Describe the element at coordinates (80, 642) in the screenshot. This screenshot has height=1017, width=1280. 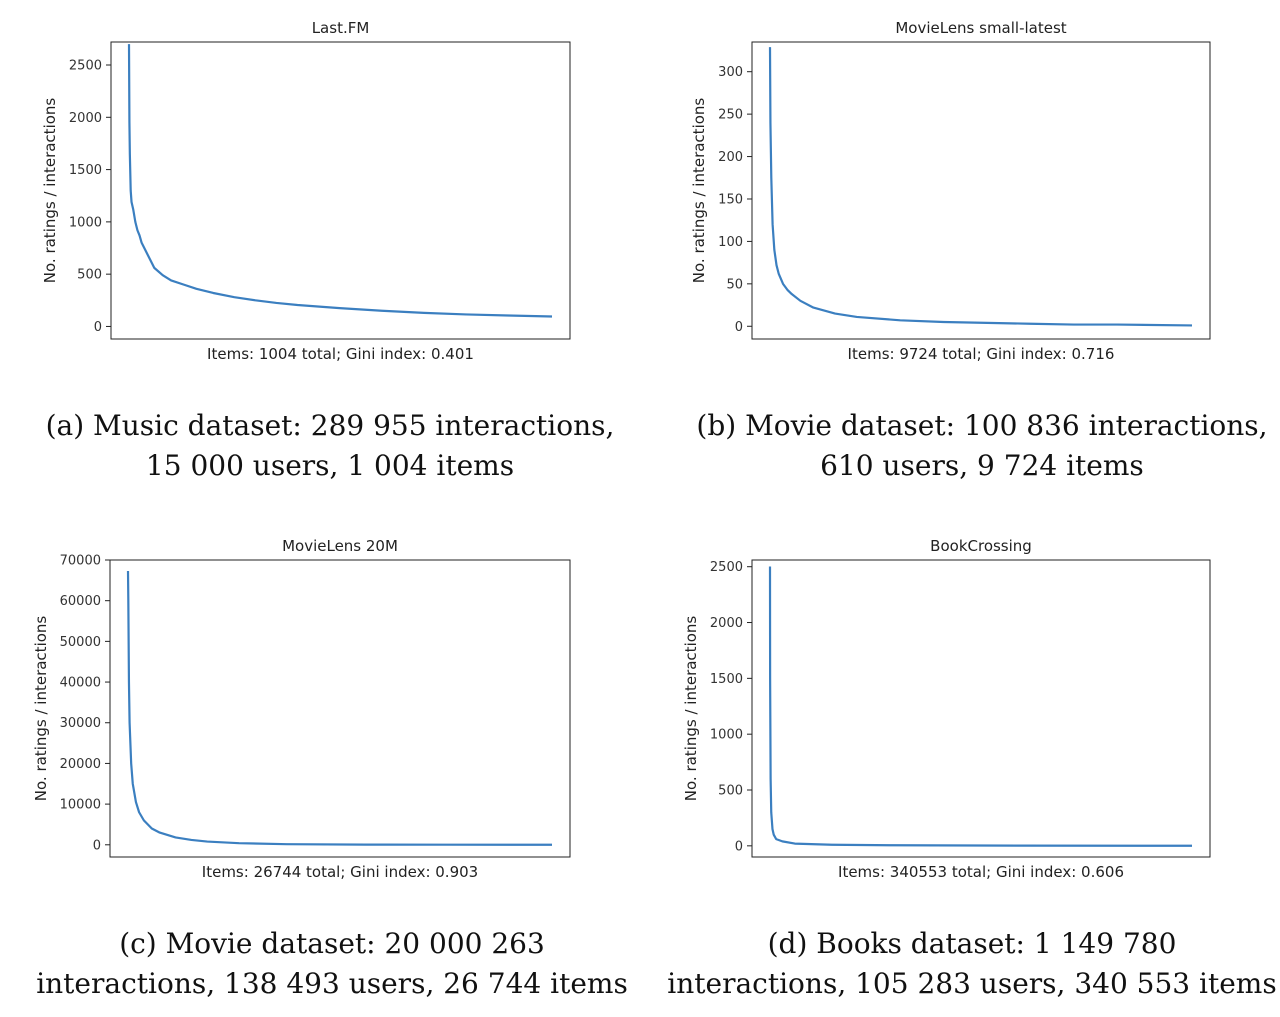
I see `chart-c-ytick-label: 50000` at that location.